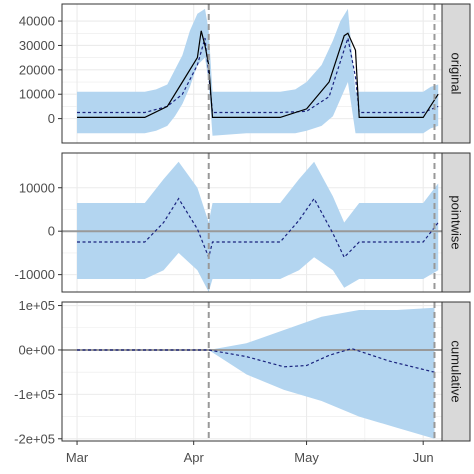  I want to click on y-tick-label: -1e+05, so click(34, 394).